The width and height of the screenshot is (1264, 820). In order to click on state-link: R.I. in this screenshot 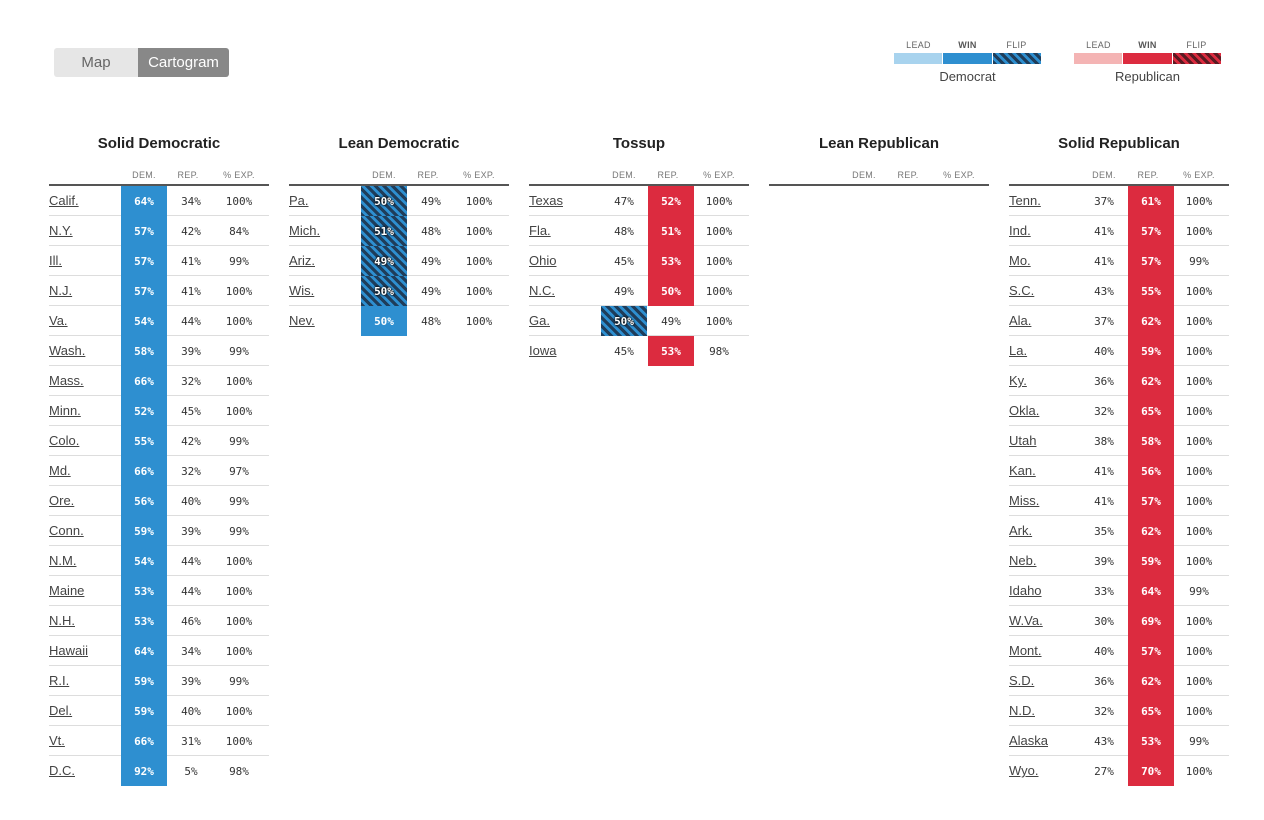, I will do `click(59, 680)`.